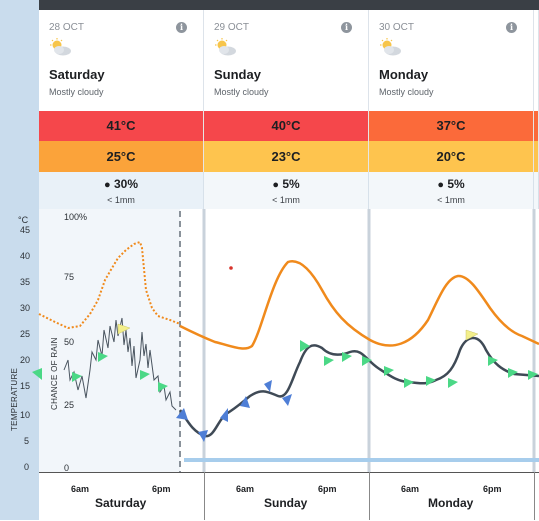  What do you see at coordinates (126, 184) in the screenshot?
I see `rain-chance: 30%` at bounding box center [126, 184].